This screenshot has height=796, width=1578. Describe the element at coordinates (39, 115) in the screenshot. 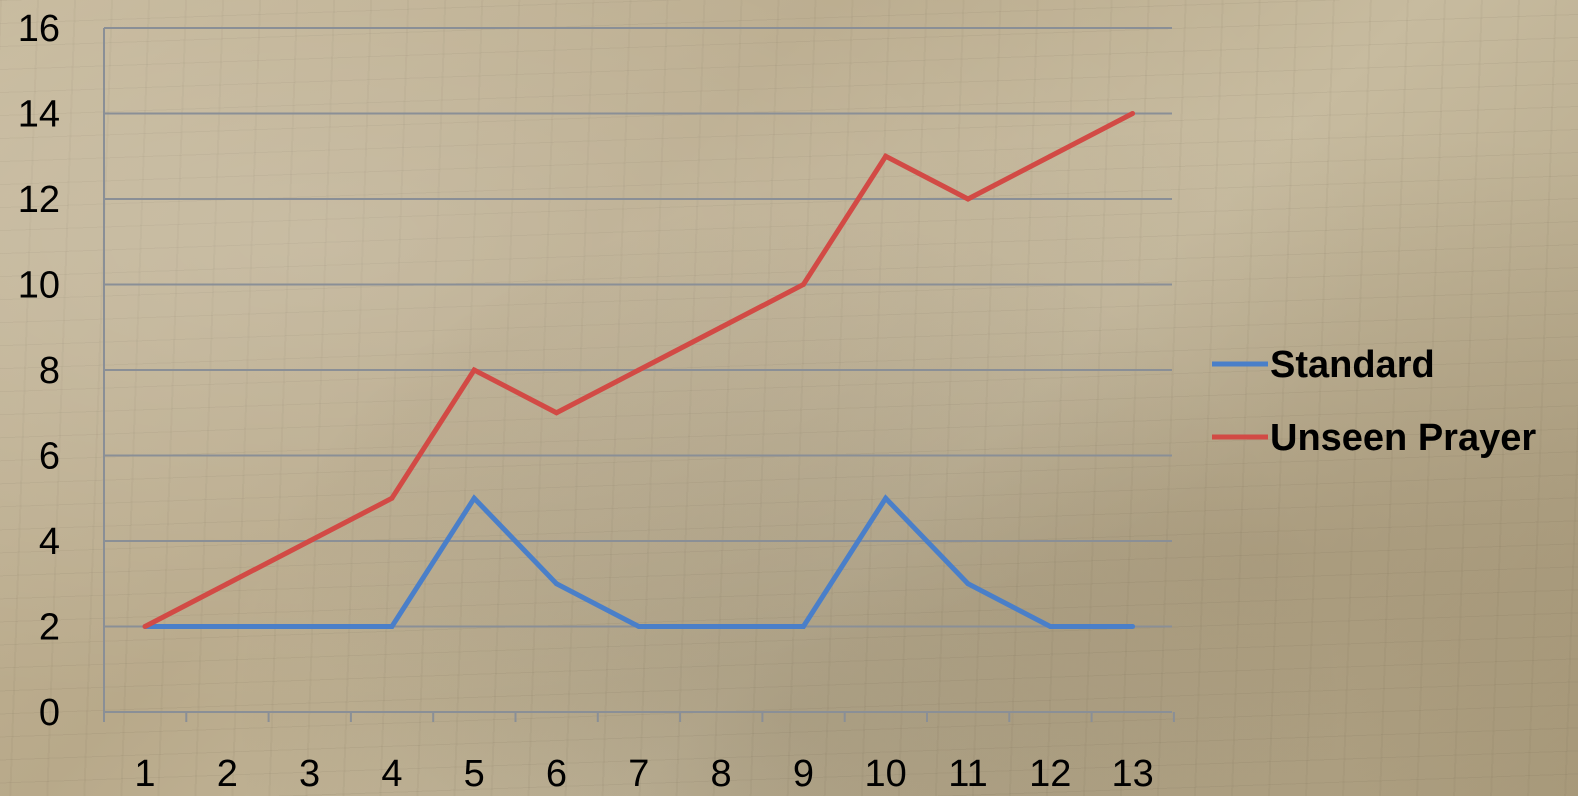

I see `y-tick-label: 14` at that location.